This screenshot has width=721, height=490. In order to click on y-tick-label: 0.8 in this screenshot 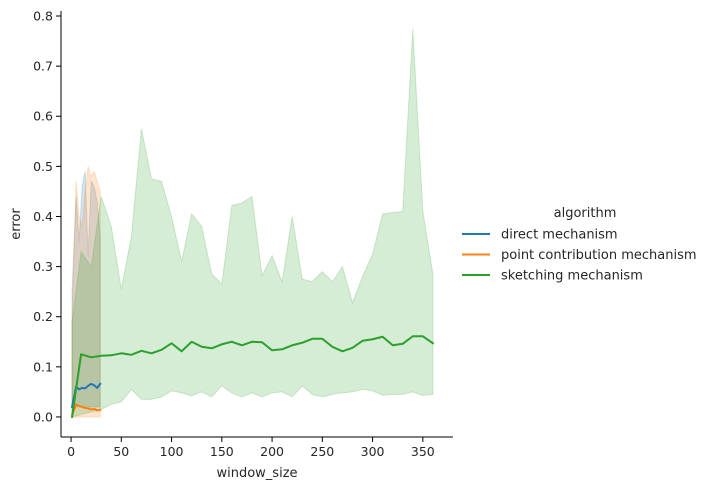, I will do `click(43, 16)`.